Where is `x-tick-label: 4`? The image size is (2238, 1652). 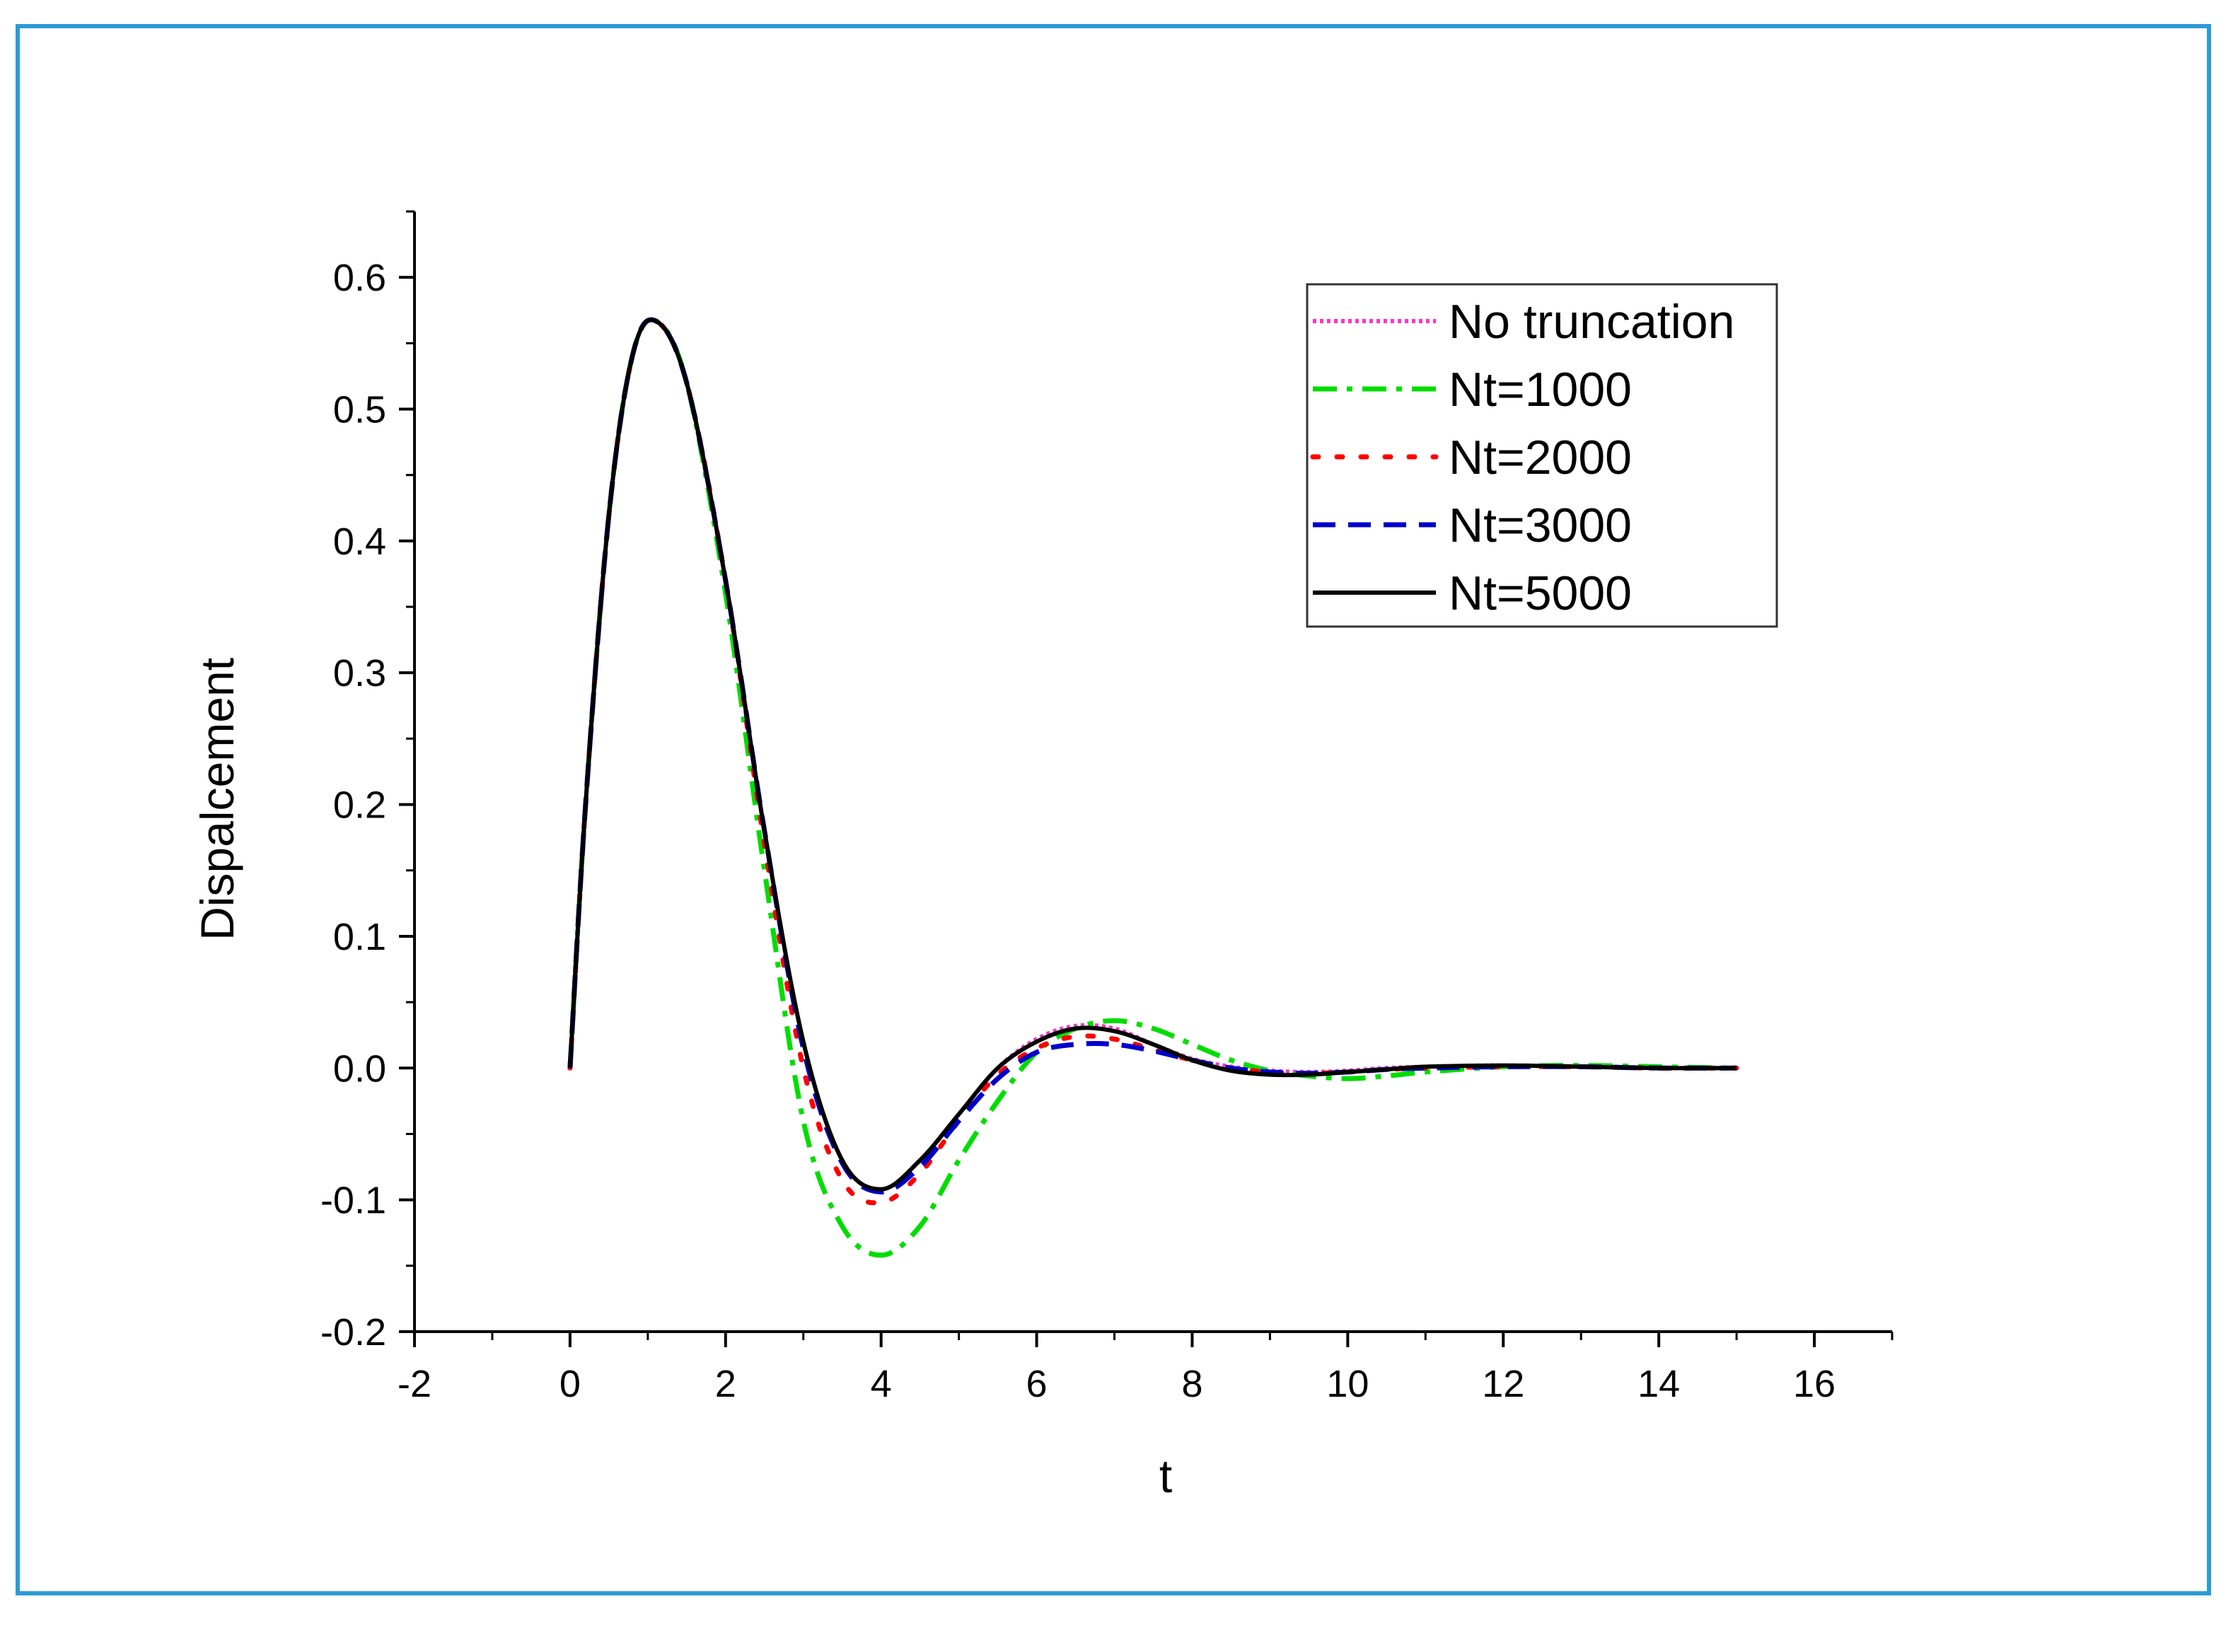 x-tick-label: 4 is located at coordinates (882, 1384).